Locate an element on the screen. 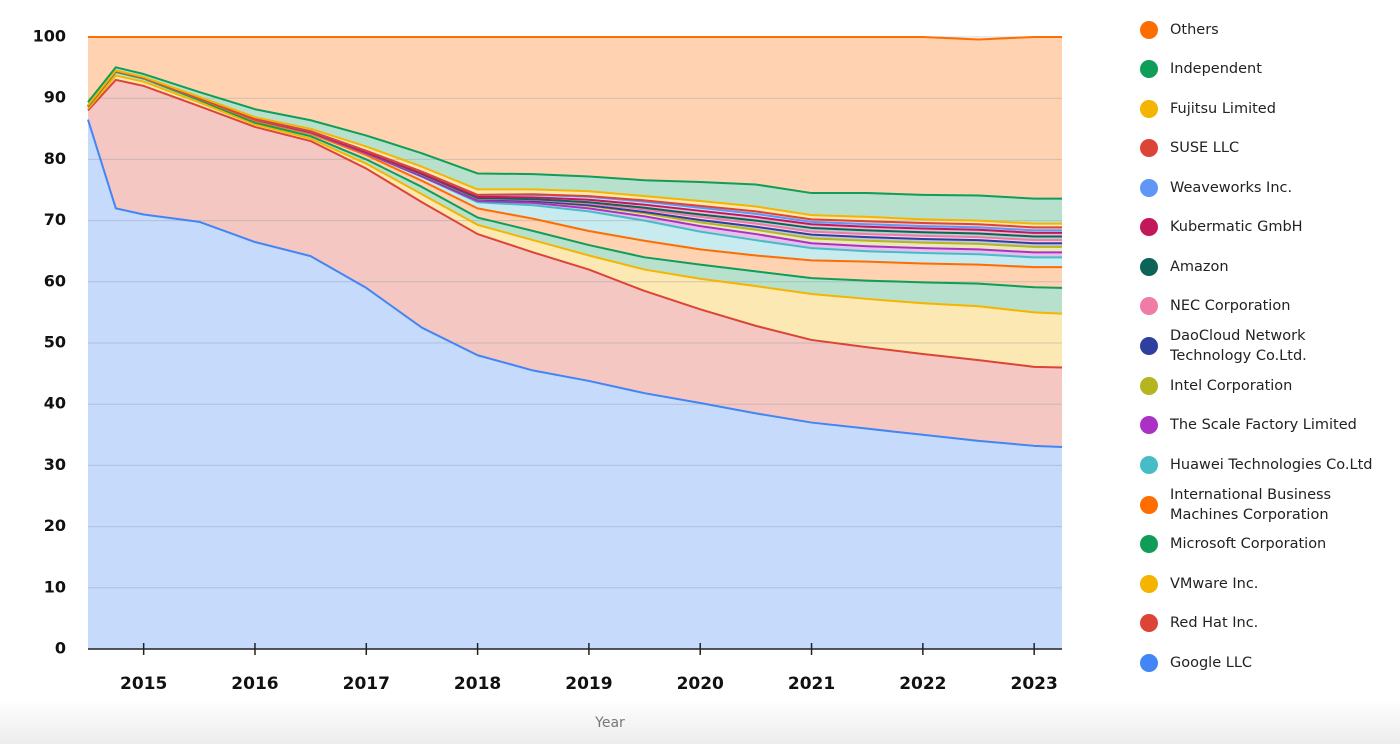 The width and height of the screenshot is (1400, 744). legend-label: Fujitsu Limited is located at coordinates (1223, 108).